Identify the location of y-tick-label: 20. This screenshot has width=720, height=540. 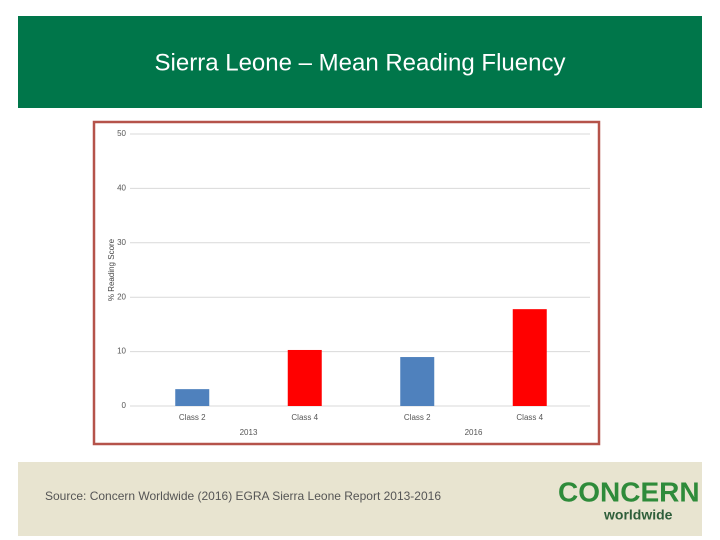
(121, 296).